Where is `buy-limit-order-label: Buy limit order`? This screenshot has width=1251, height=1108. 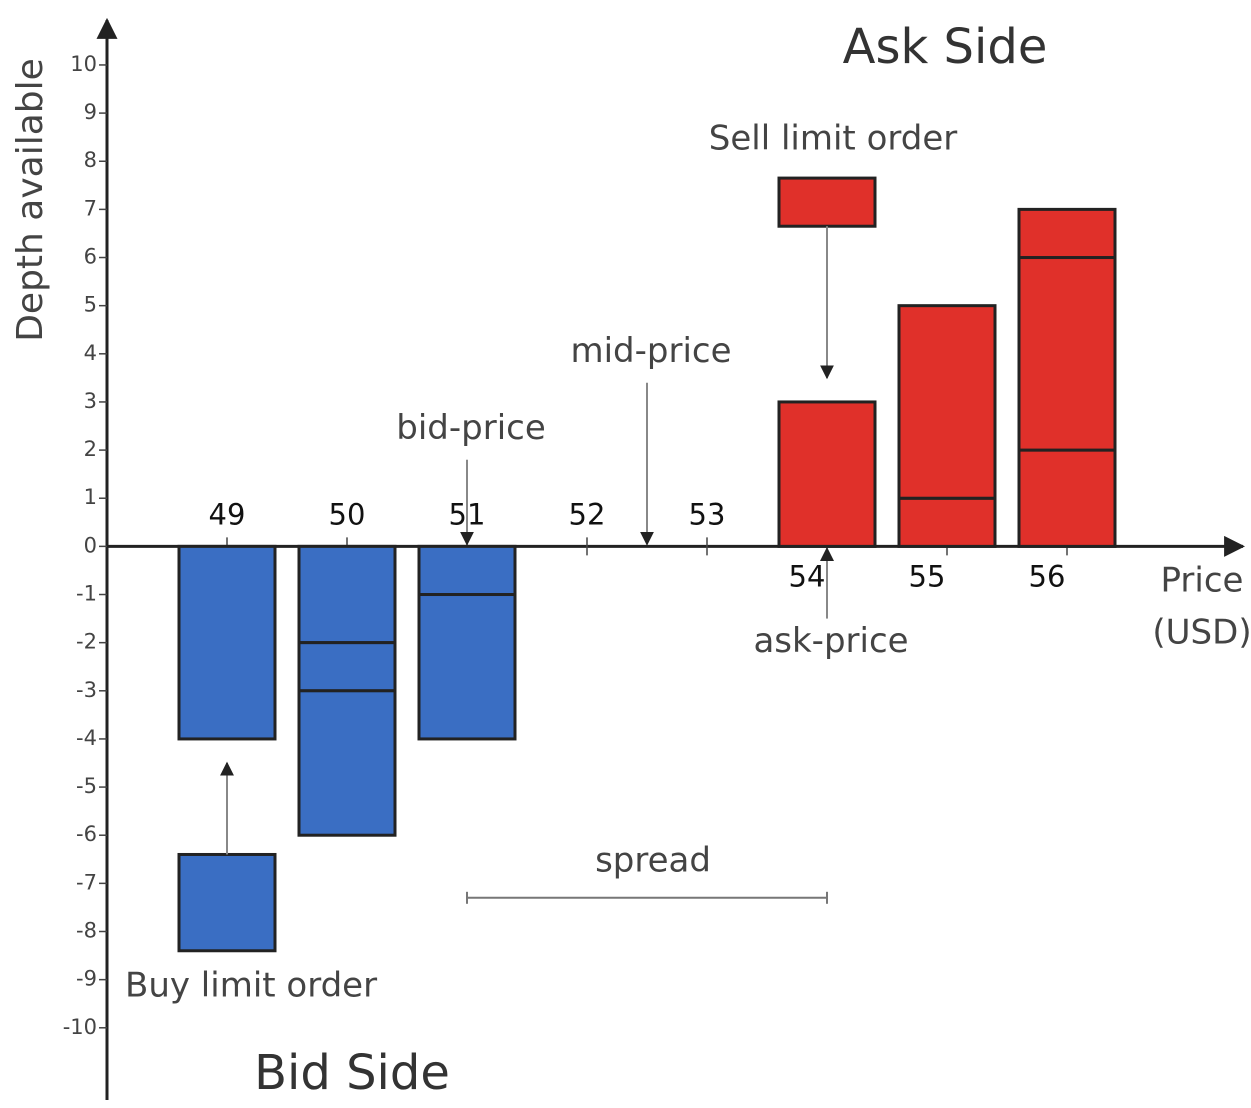 buy-limit-order-label: Buy limit order is located at coordinates (251, 985).